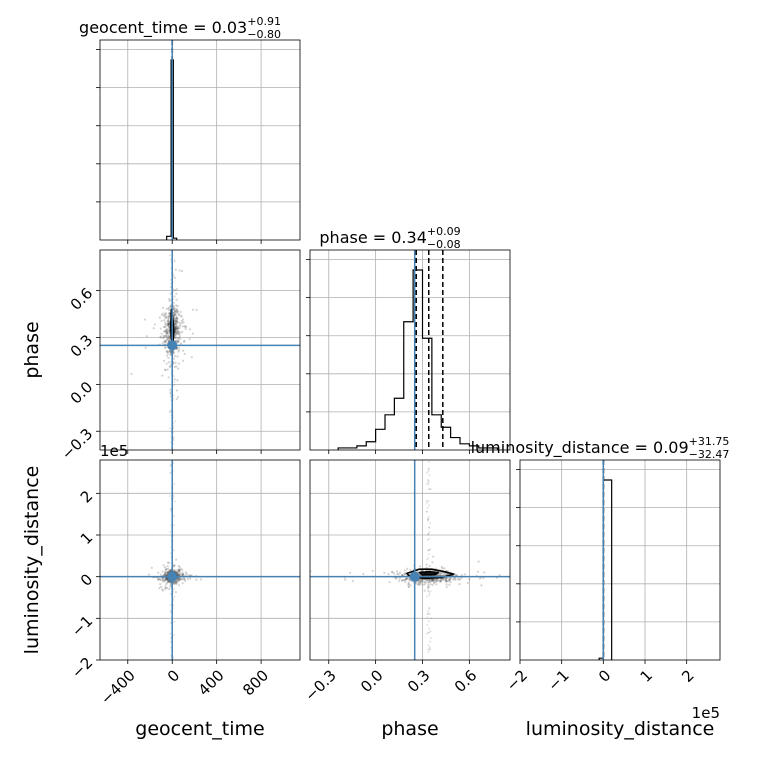  I want to click on samples-luminosity_distance-vs-phase, so click(417, 557).